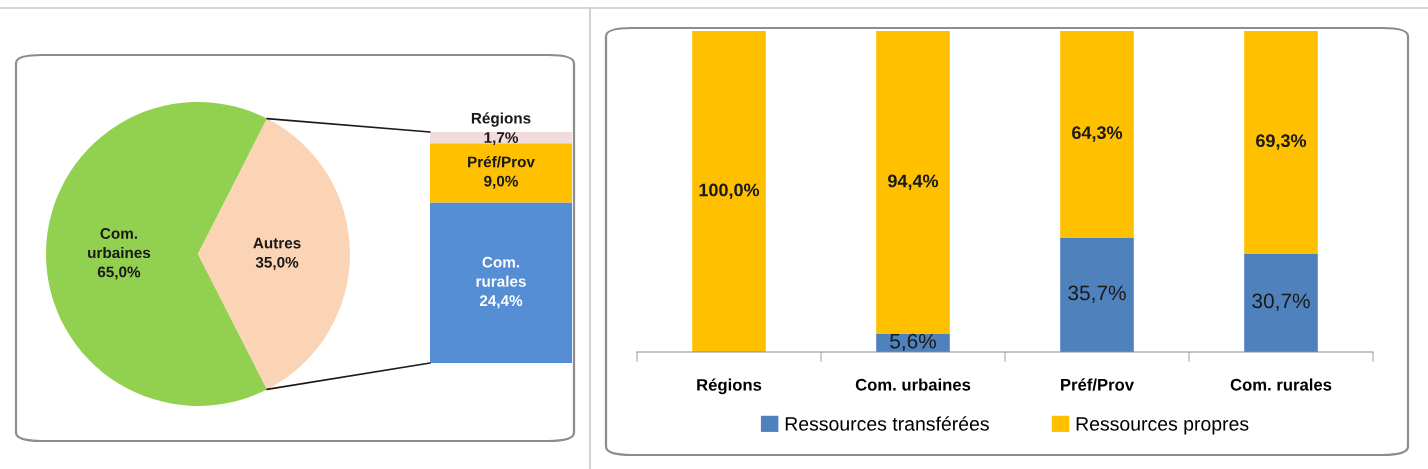 Image resolution: width=1428 pixels, height=469 pixels. I want to click on legend-label: Ressources propres, so click(1162, 426).